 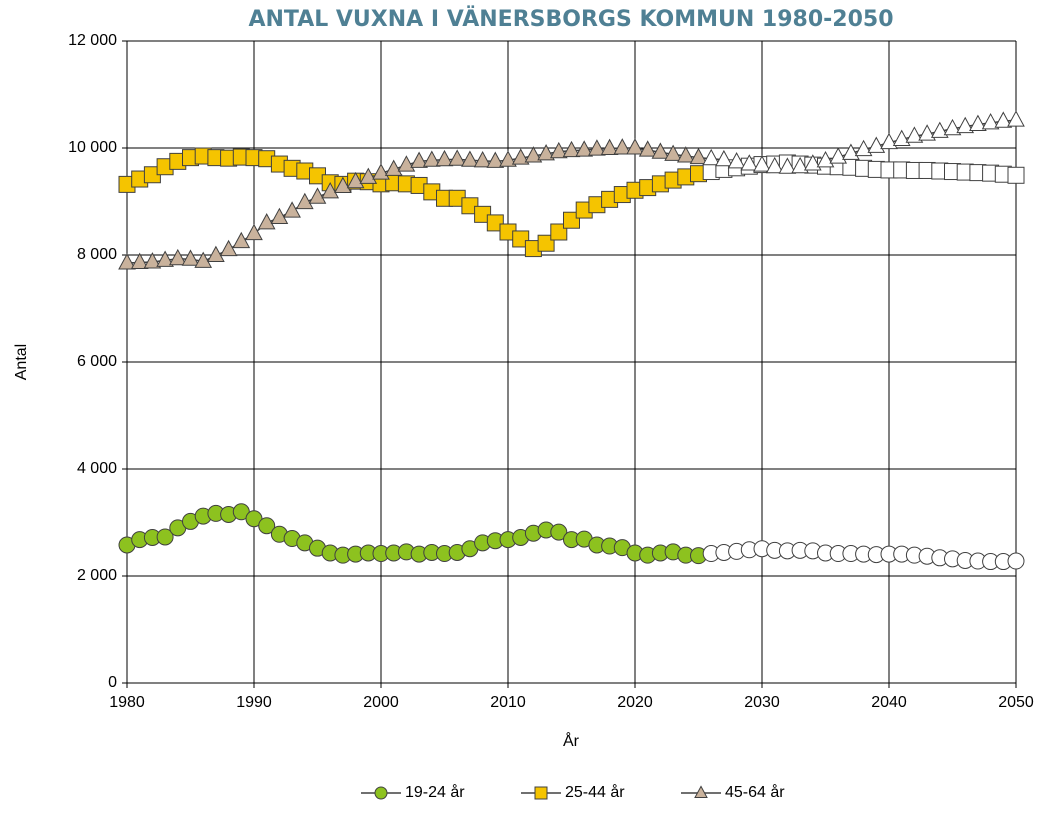 I want to click on legend-item: 25-44 år, so click(x=573, y=792).